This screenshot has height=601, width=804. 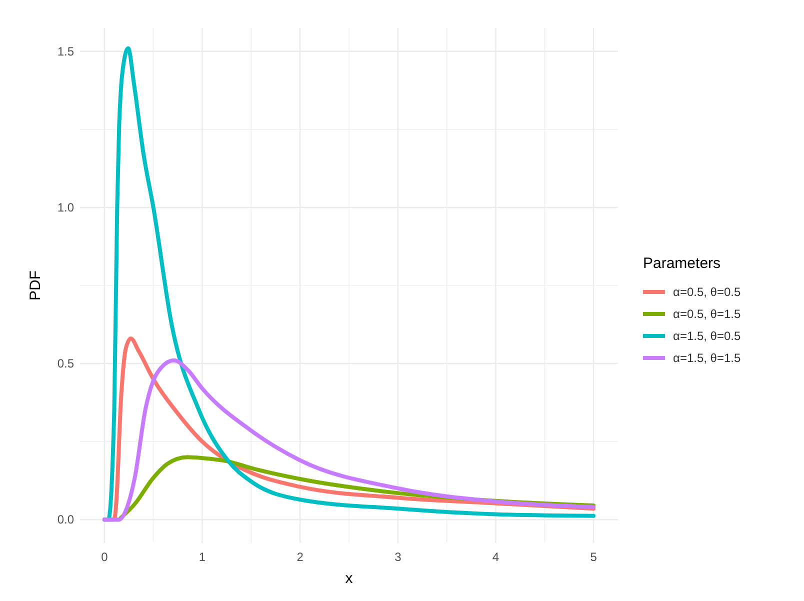 I want to click on y-tick-label: 0.0, so click(x=65, y=519).